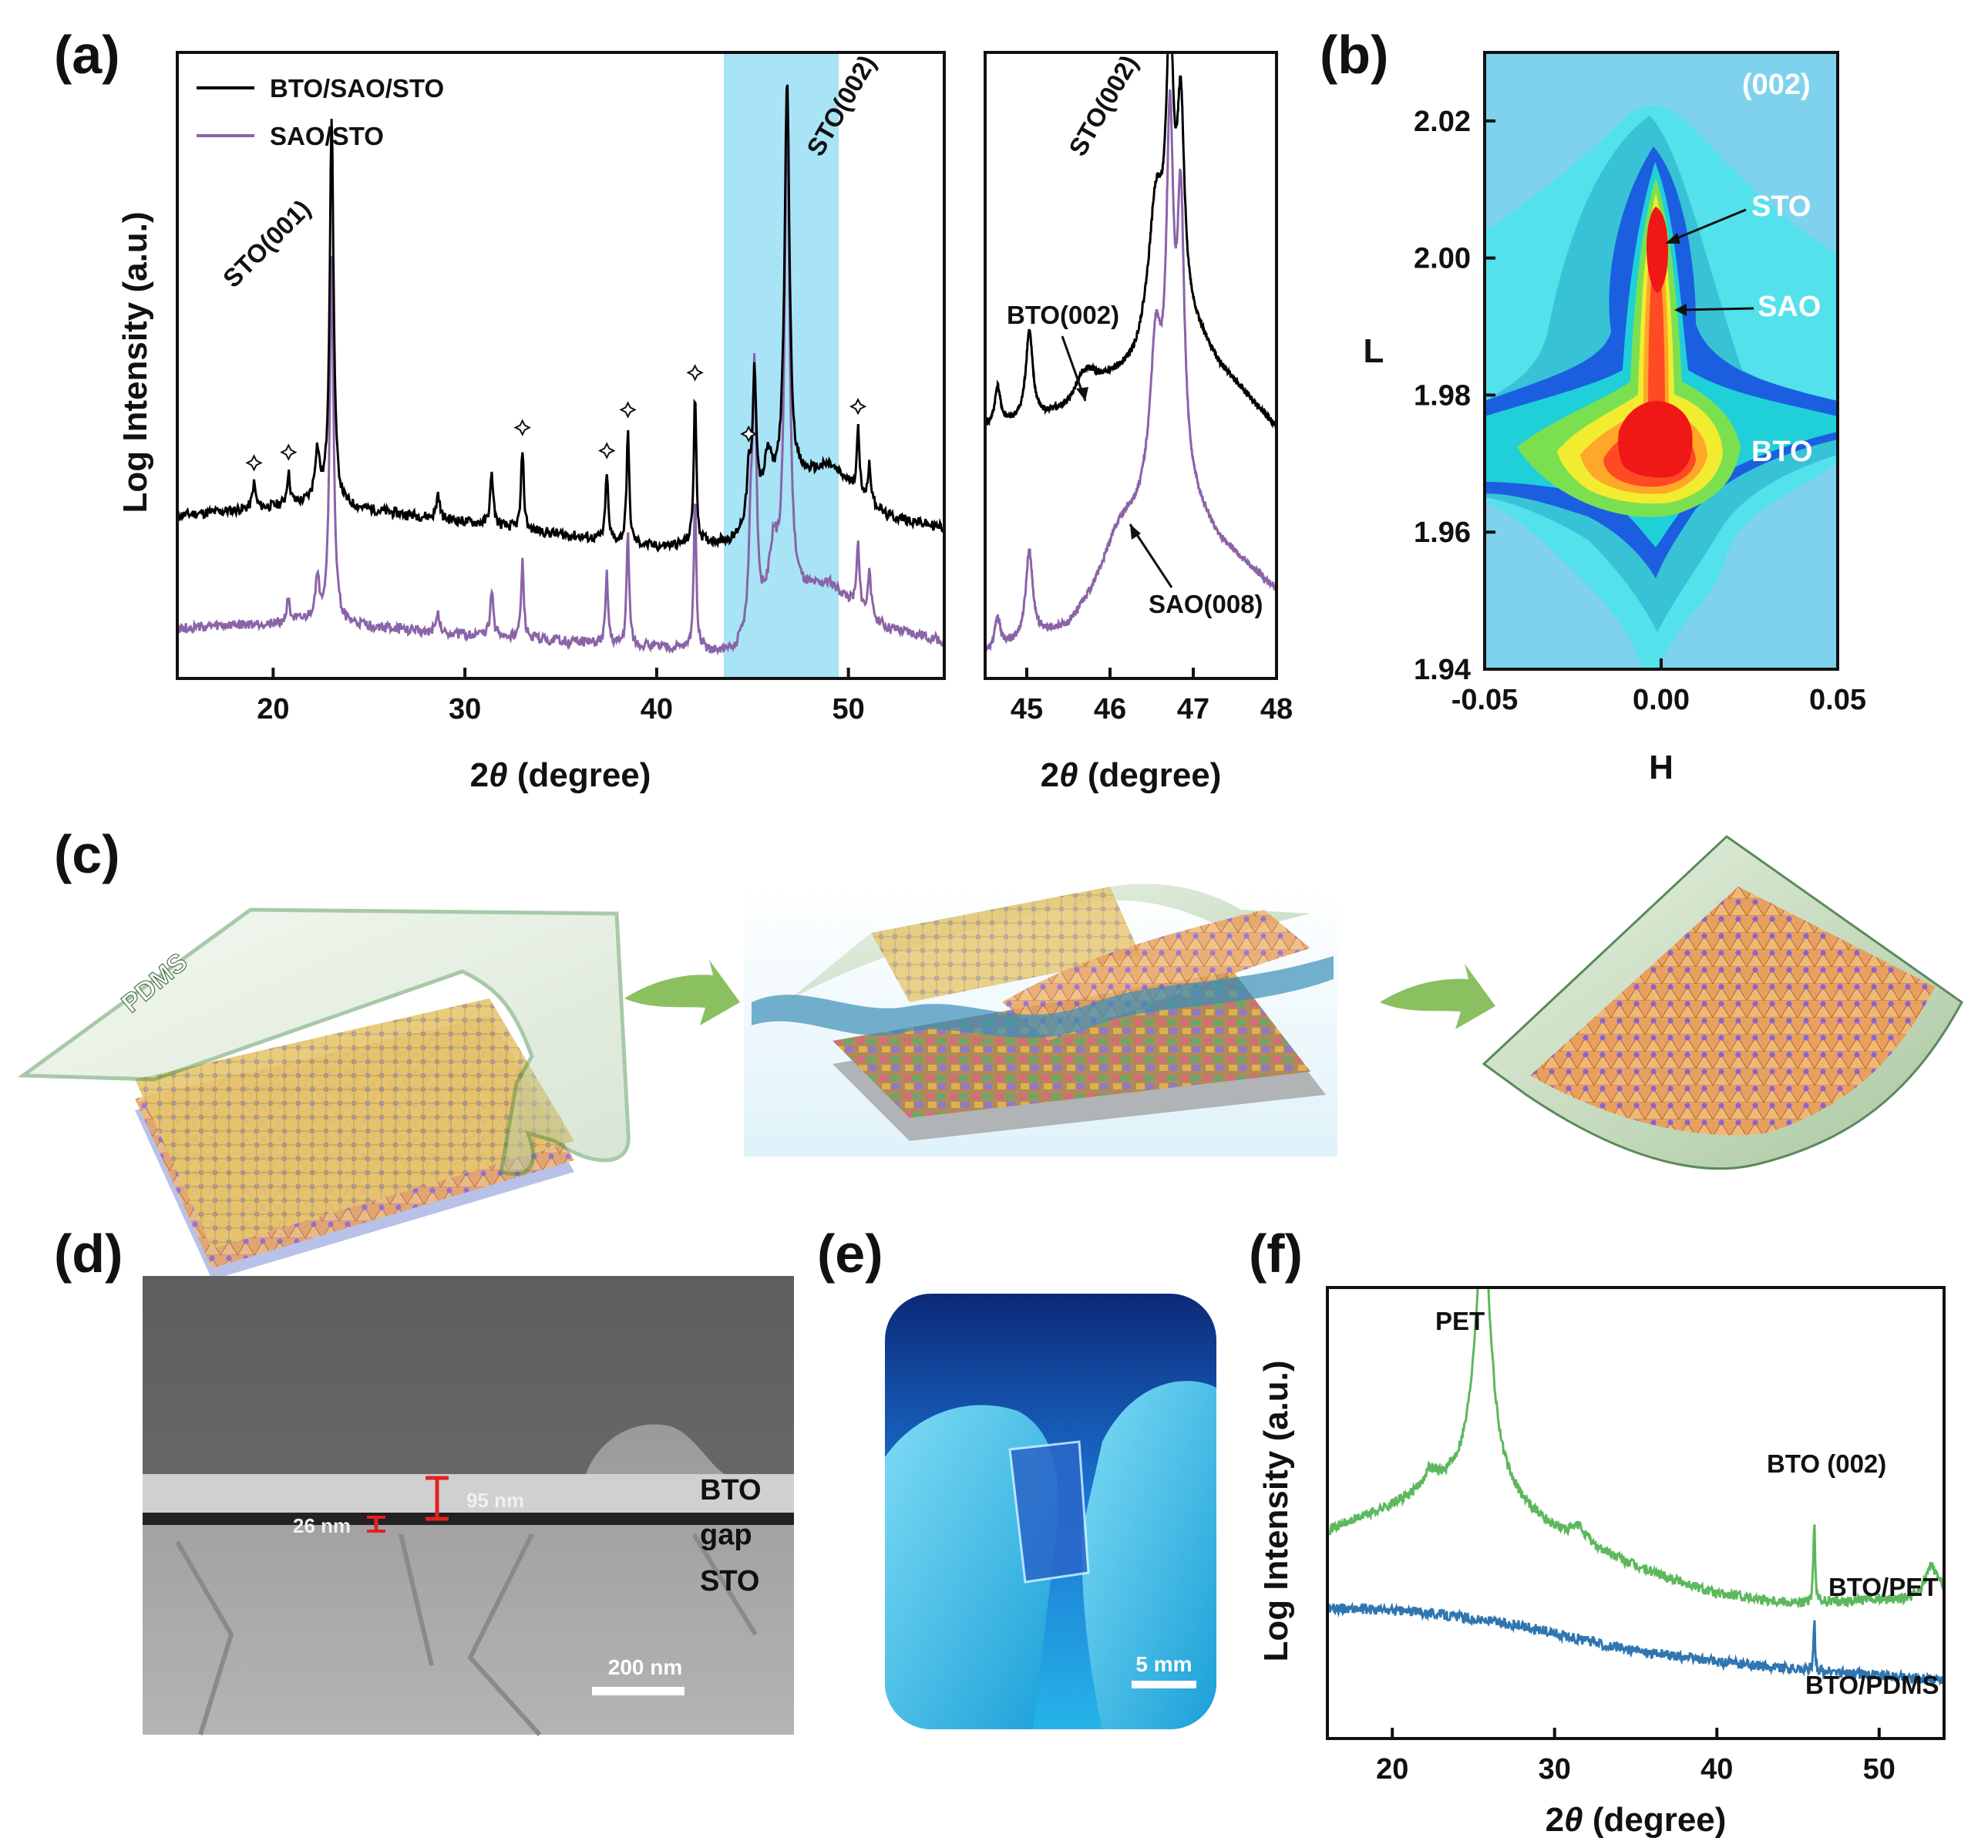 This screenshot has width=1988, height=1848. Describe the element at coordinates (1027, 709) in the screenshot. I see `x-tick-label: 45` at that location.